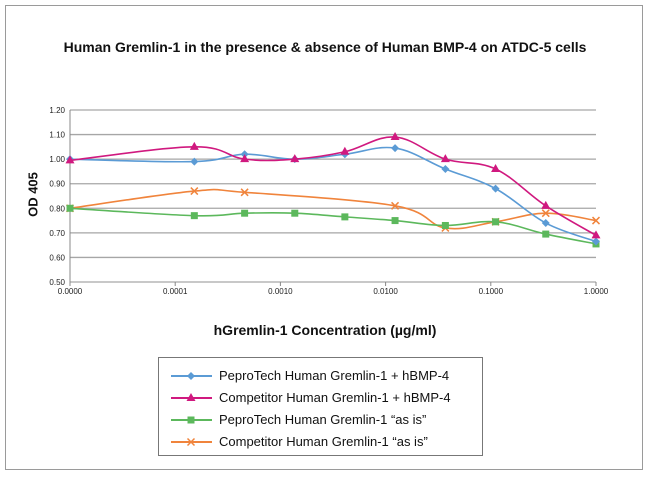  What do you see at coordinates (323, 441) in the screenshot?
I see `legend-label: Competitor Human Gremlin-1 “as is”` at bounding box center [323, 441].